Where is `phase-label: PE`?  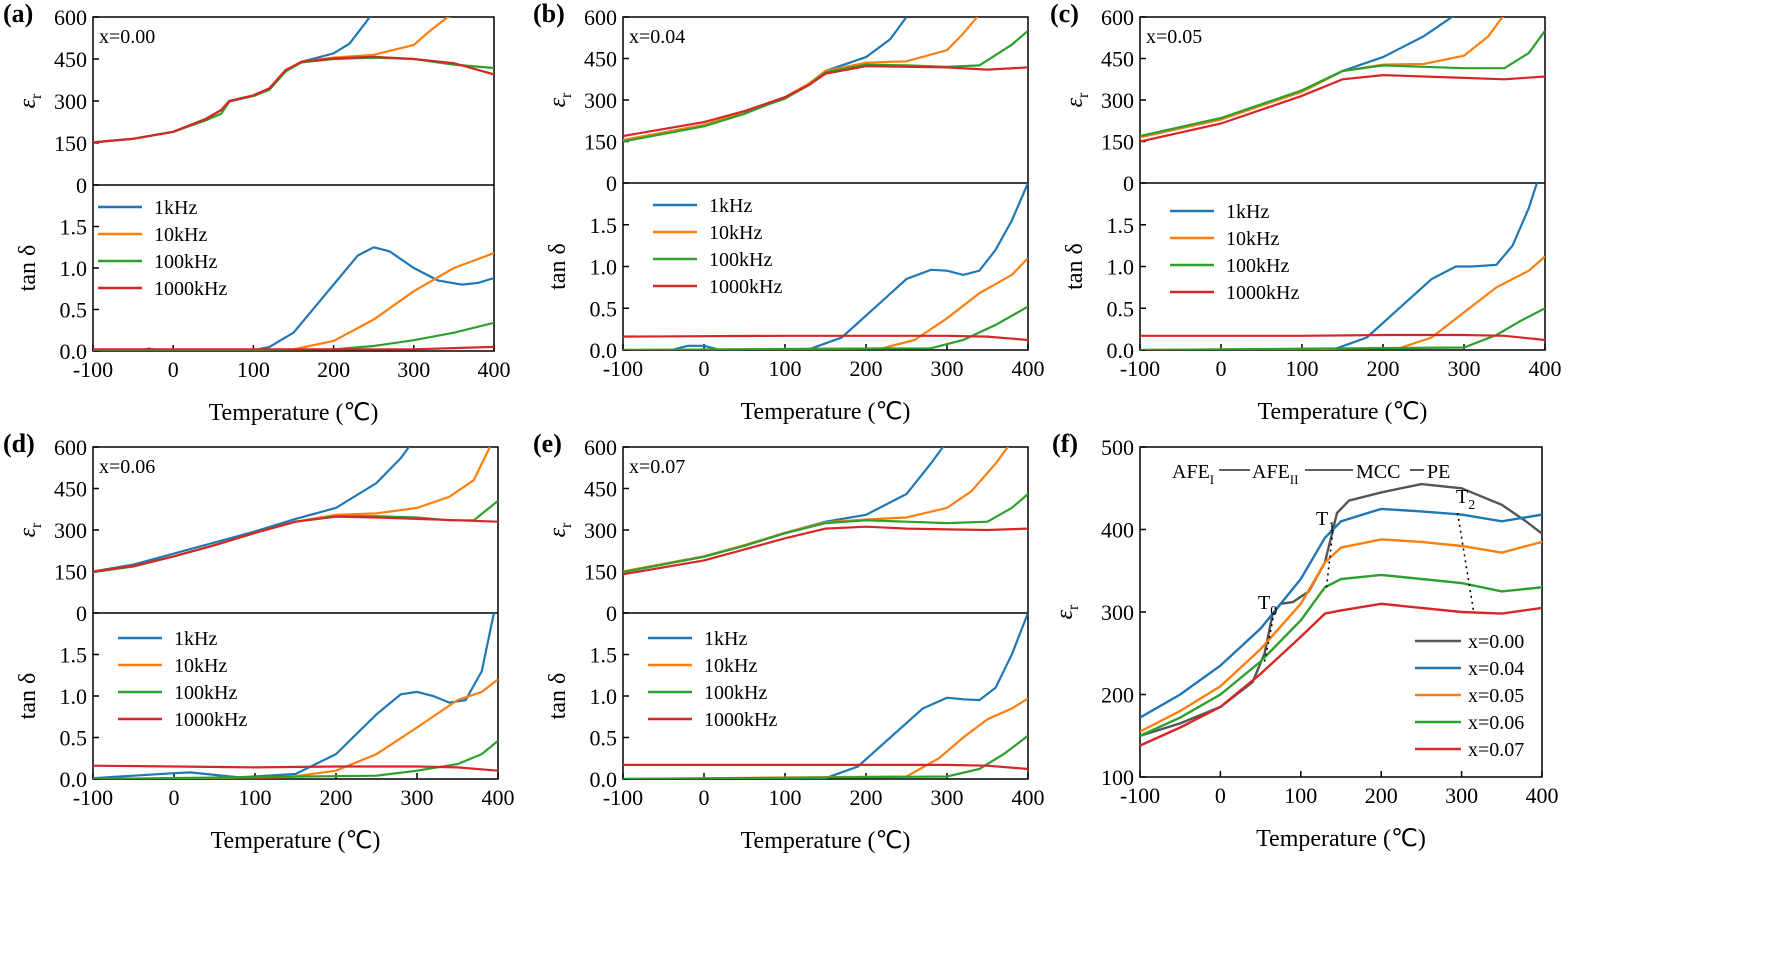 phase-label: PE is located at coordinates (1438, 472).